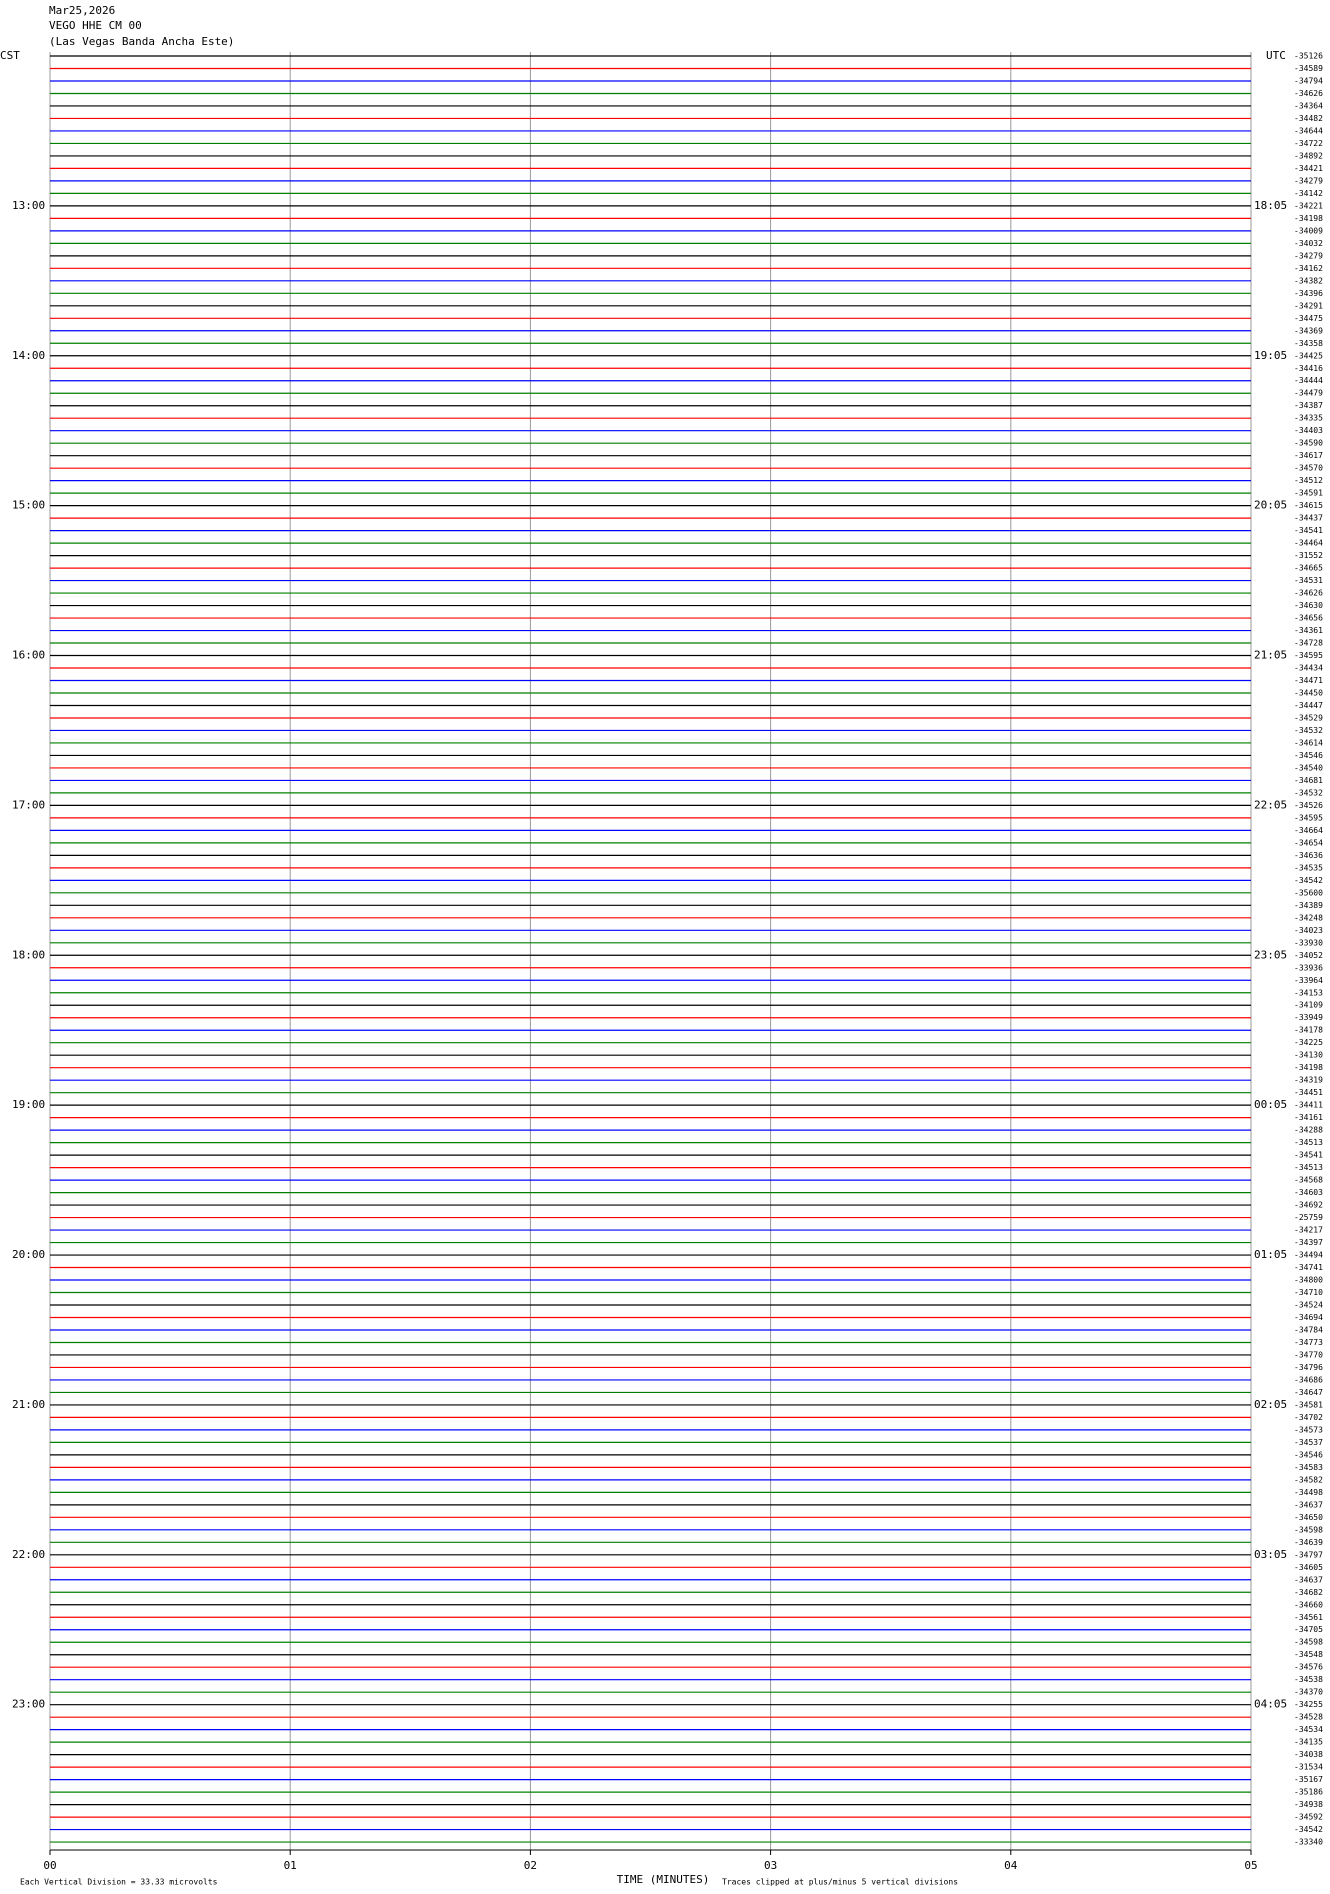 This screenshot has height=1894, width=1330. I want to click on trace-offset: -34361, so click(1308, 630).